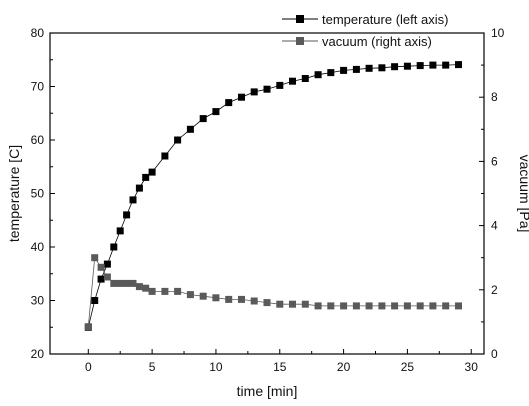 Image resolution: width=529 pixels, height=406 pixels. What do you see at coordinates (494, 226) in the screenshot?
I see `right-y-tick-label: 4` at bounding box center [494, 226].